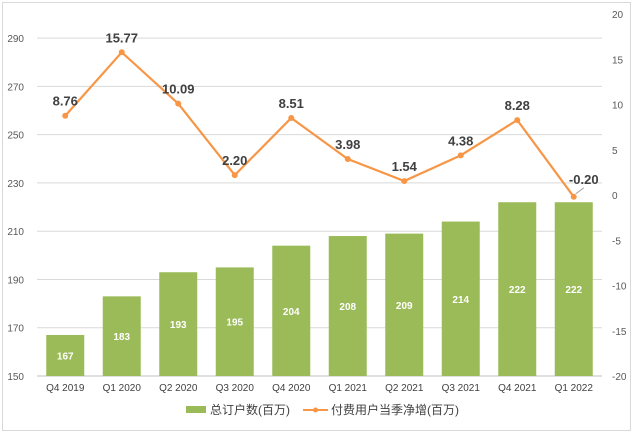  What do you see at coordinates (315, 410) in the screenshot?
I see `legend-line-marker` at bounding box center [315, 410].